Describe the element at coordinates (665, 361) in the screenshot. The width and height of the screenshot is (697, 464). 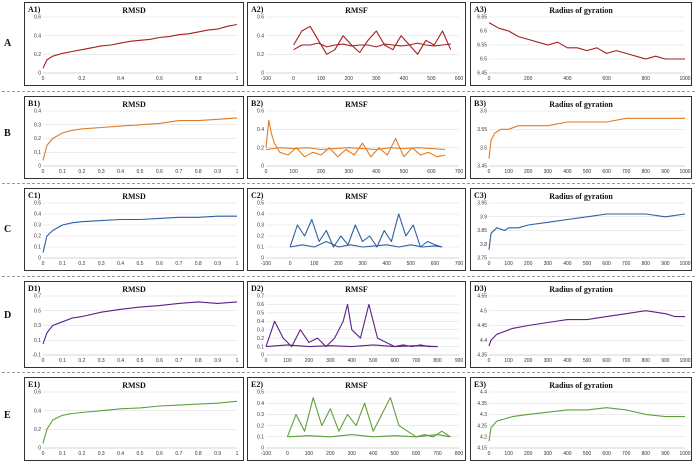
I see `x-tick-label: 900` at that location.